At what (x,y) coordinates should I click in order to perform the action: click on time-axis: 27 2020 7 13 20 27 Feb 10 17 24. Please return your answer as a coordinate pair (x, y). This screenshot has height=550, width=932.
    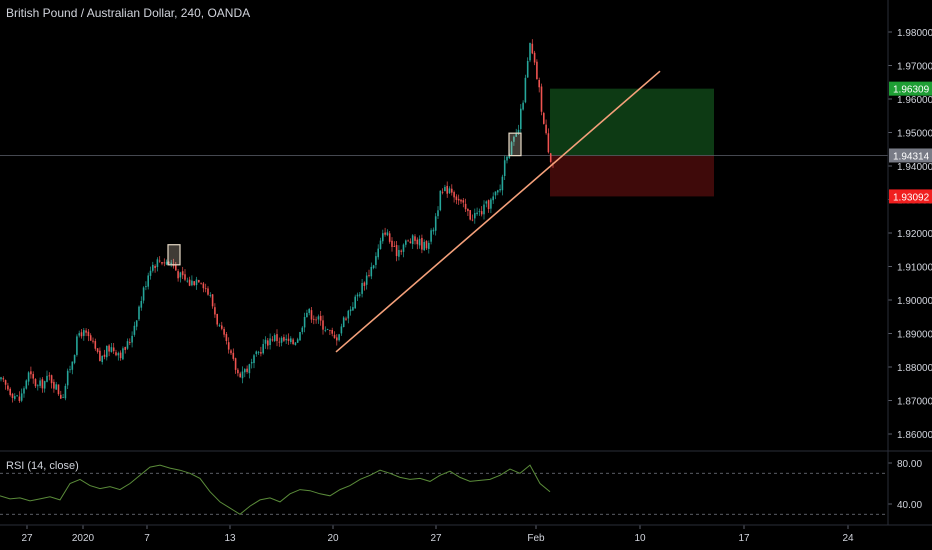
    Looking at the image, I should click on (437, 534).